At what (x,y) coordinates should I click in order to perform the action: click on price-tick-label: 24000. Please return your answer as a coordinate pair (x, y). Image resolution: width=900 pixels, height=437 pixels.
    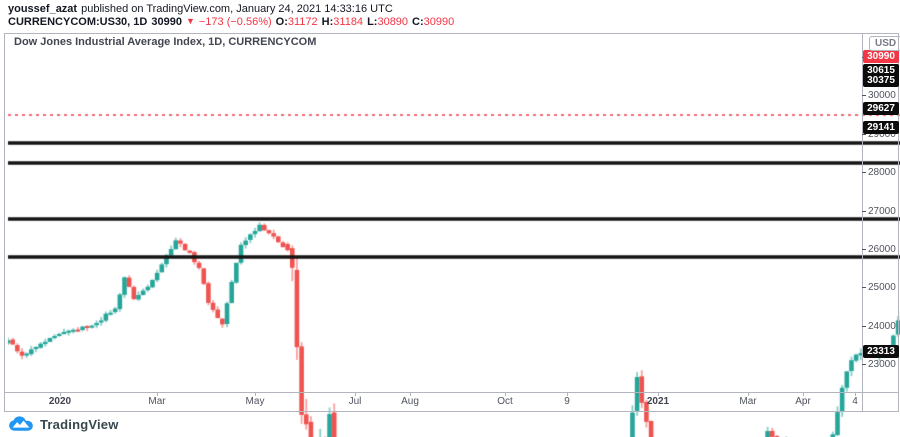
    Looking at the image, I should click on (882, 326).